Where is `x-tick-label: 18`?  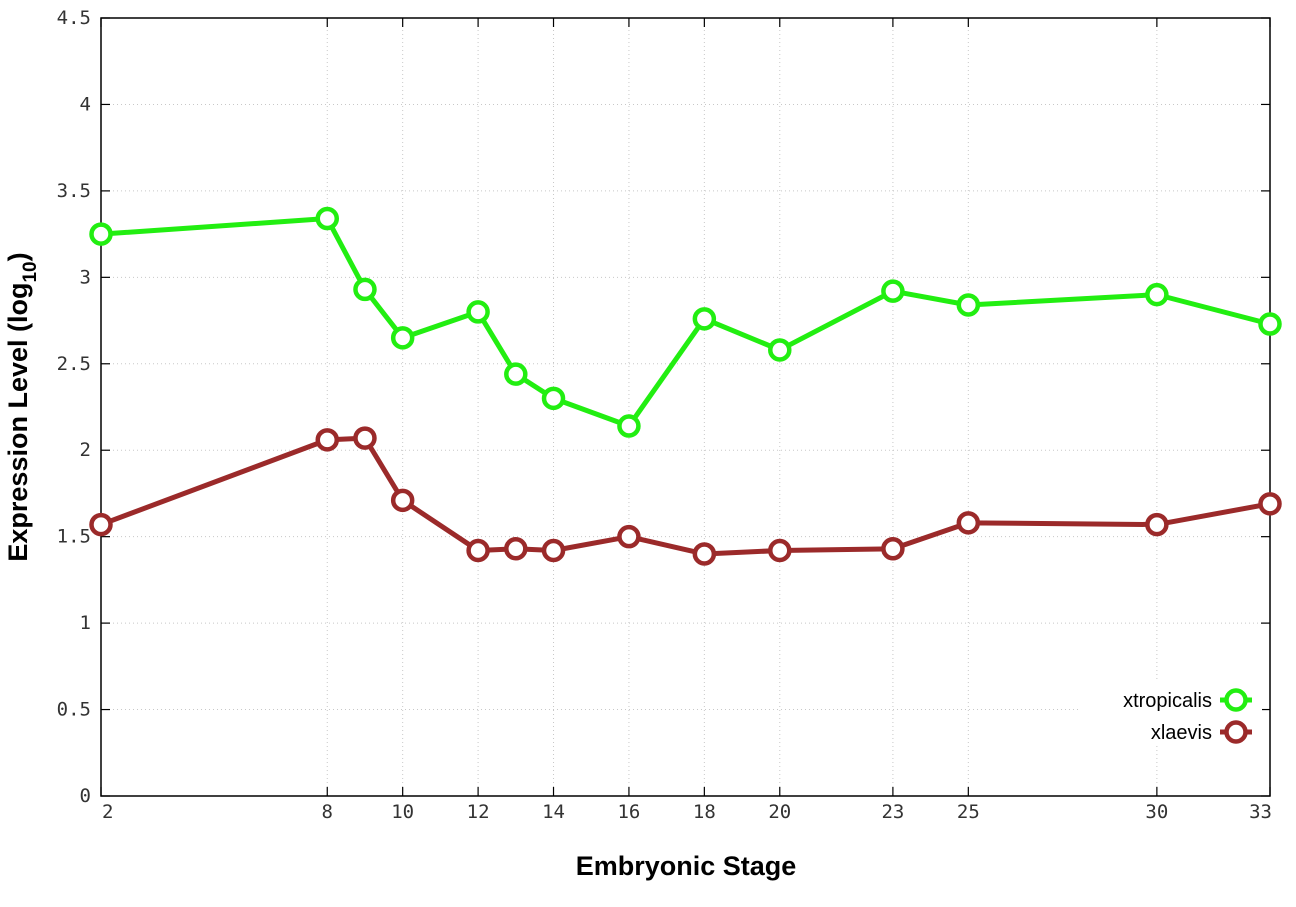 x-tick-label: 18 is located at coordinates (704, 812).